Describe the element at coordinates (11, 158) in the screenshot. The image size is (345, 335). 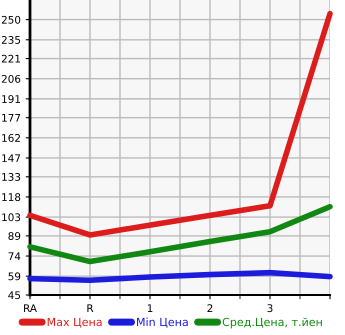
I see `y-tick-label: 147` at that location.